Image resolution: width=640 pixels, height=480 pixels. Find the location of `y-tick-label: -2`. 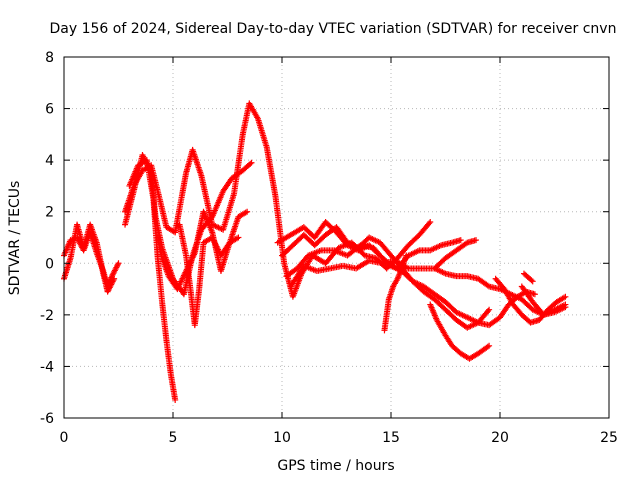

y-tick-label: -2 is located at coordinates (47, 316).